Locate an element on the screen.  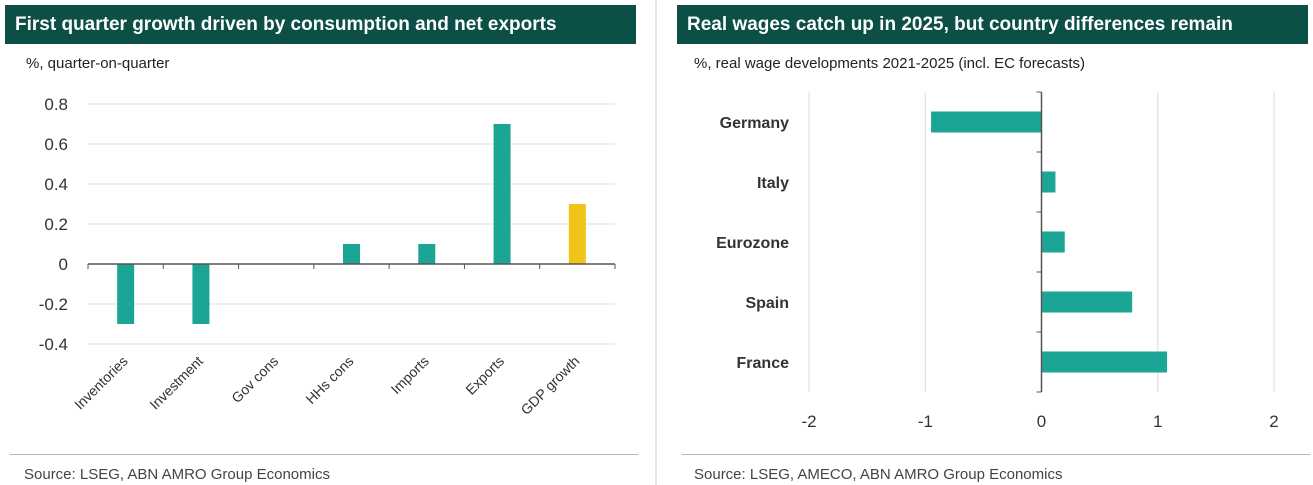
x-tick-label: 2 is located at coordinates (1273, 421).